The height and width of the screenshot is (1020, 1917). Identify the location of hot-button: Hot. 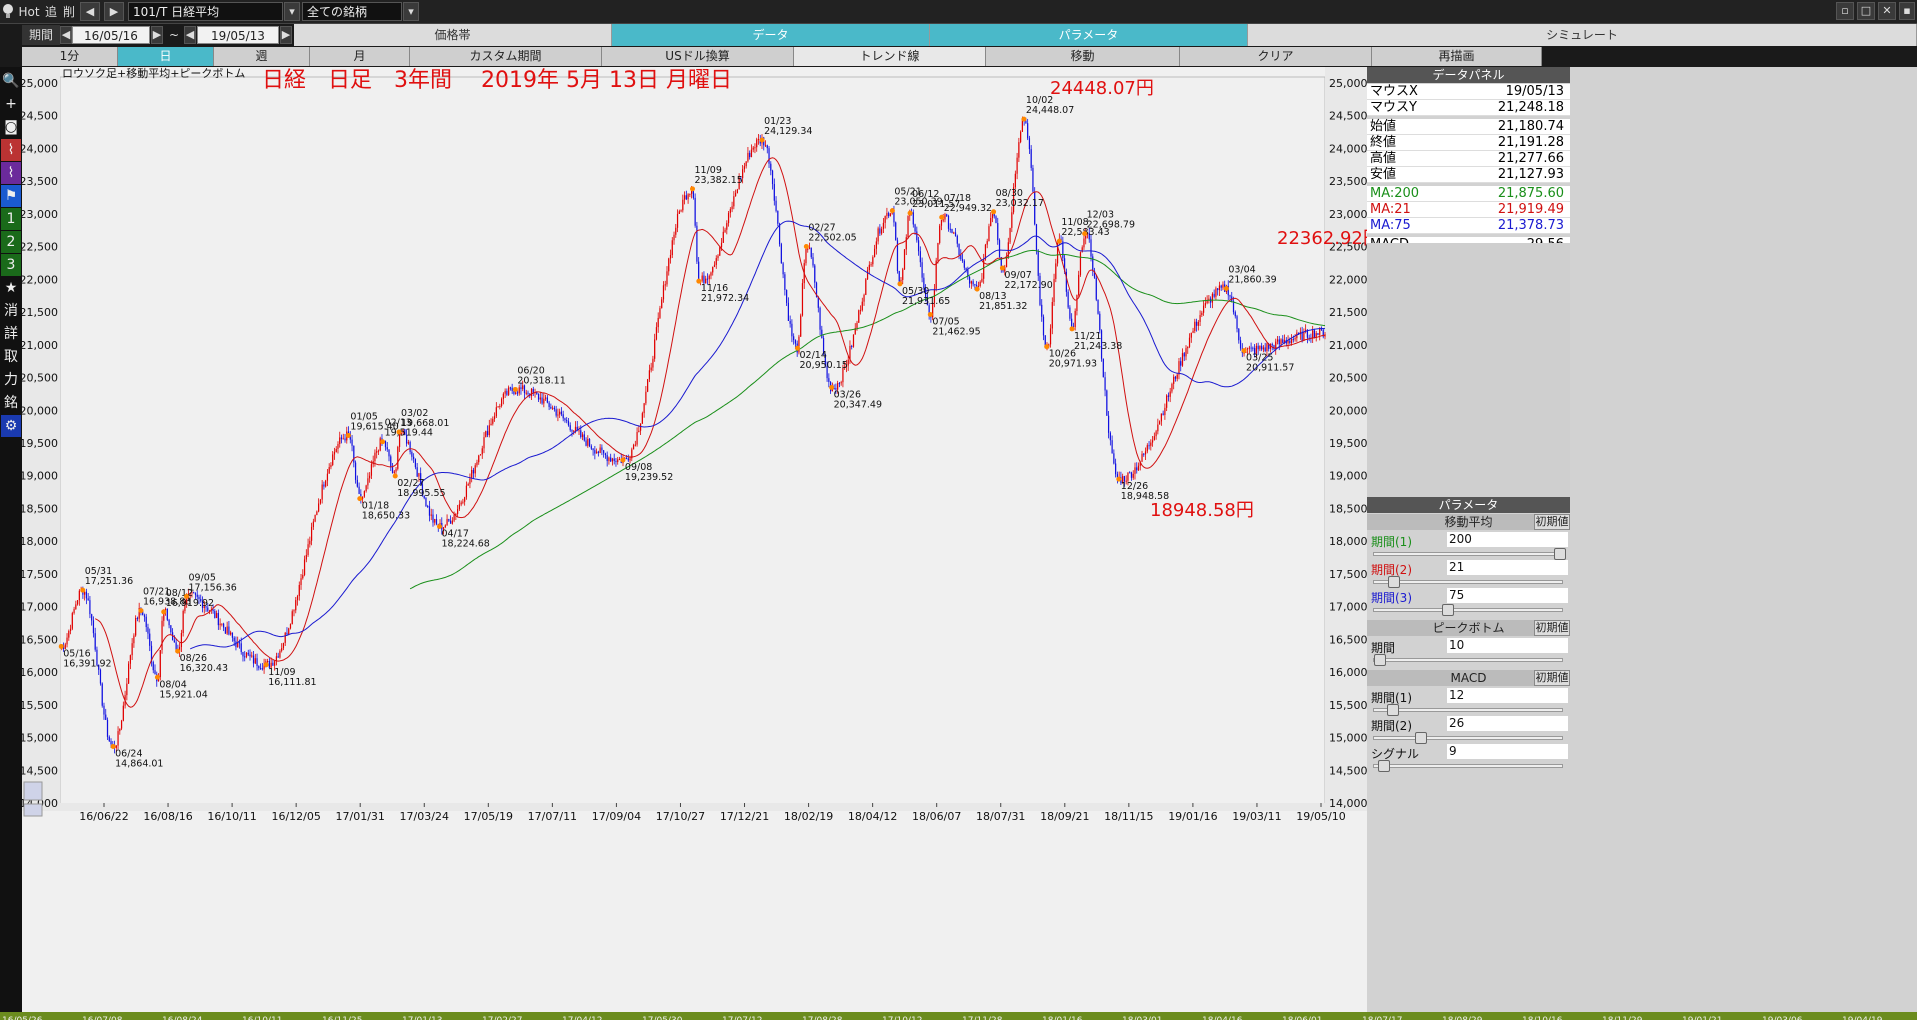
(29, 12).